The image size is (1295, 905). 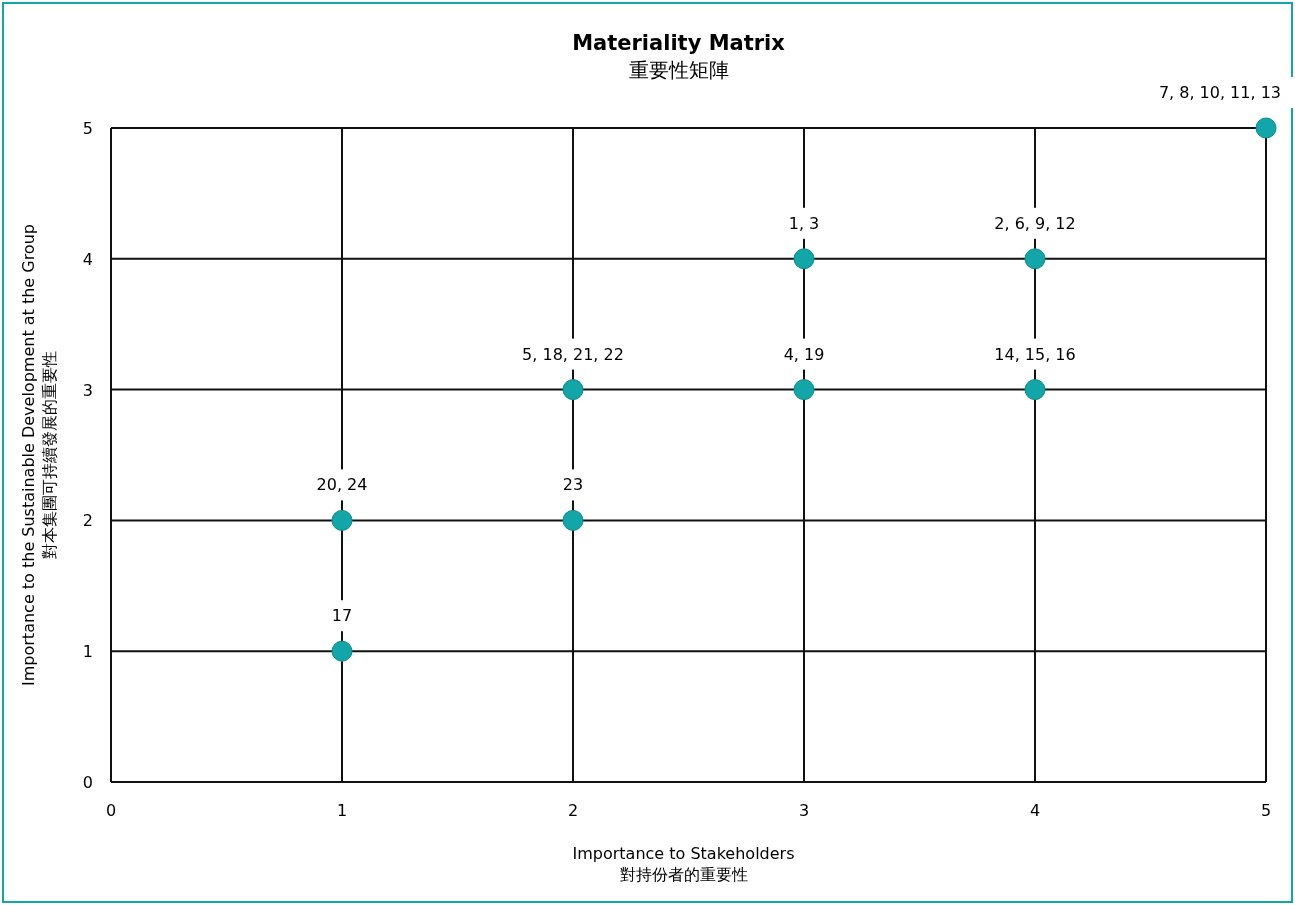 What do you see at coordinates (87, 259) in the screenshot?
I see `y-tick-label: 4` at bounding box center [87, 259].